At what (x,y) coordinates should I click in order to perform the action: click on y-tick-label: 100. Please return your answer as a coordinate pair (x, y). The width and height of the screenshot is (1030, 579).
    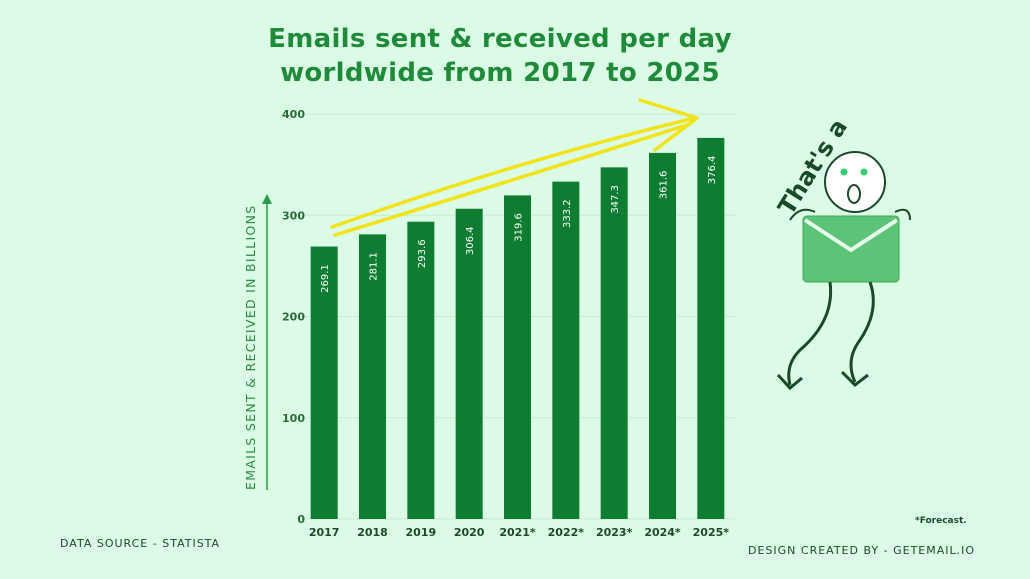
    Looking at the image, I should click on (293, 418).